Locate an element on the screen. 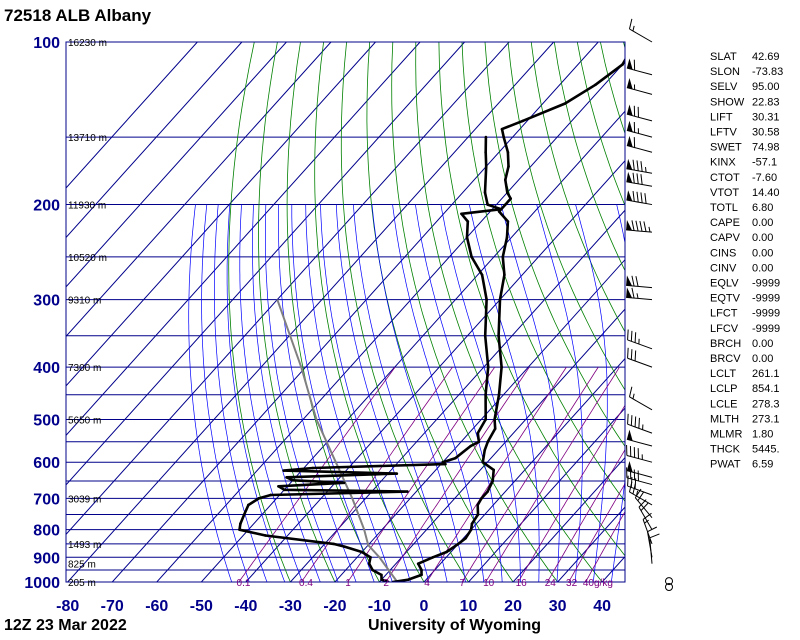 This screenshot has width=800, height=640. index-name: MLTH is located at coordinates (724, 419).